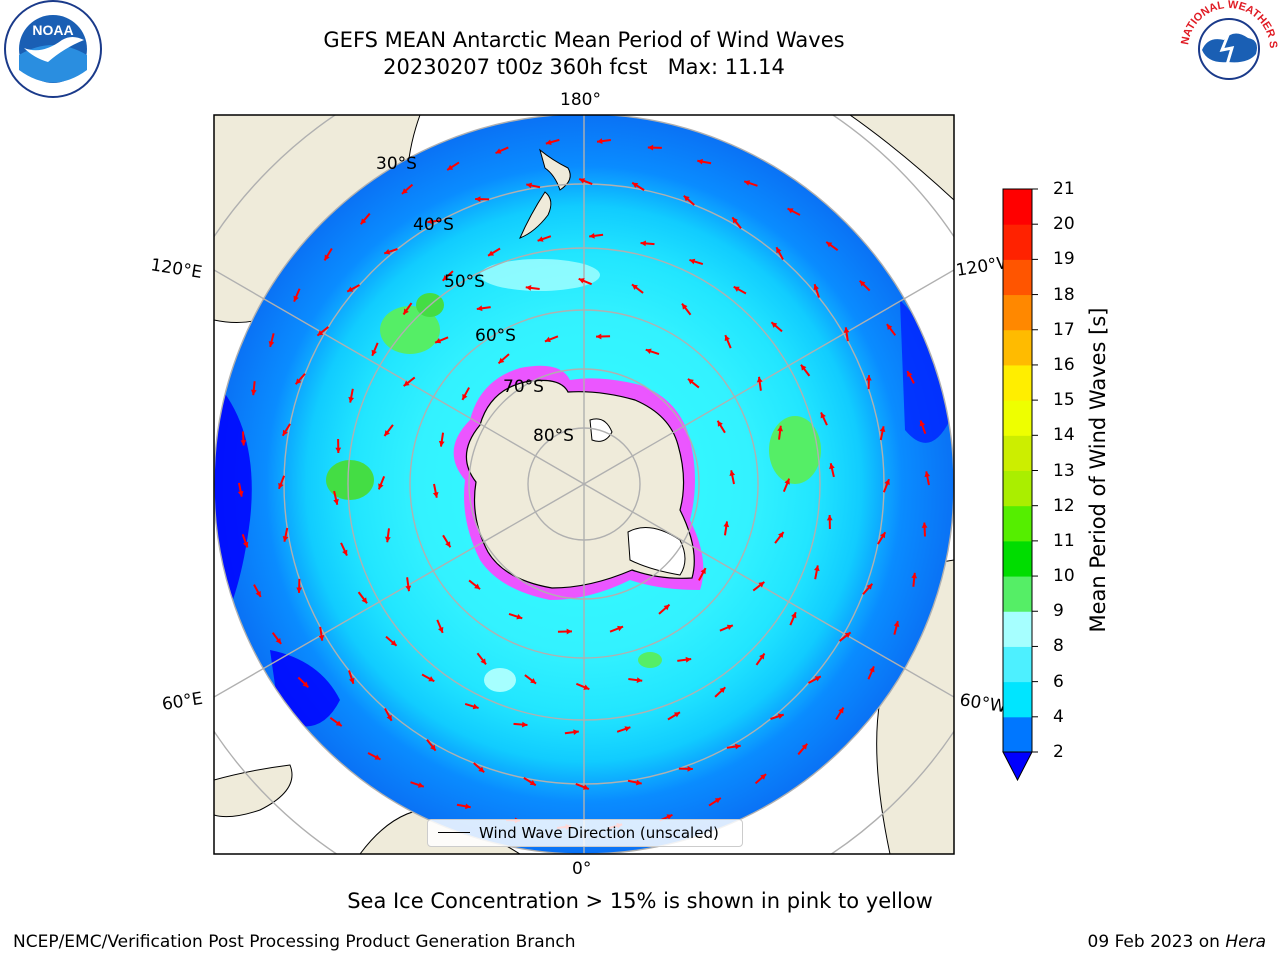 The image size is (1280, 960). I want to click on footer-date-text: 09 Feb 2023 on, so click(1156, 942).